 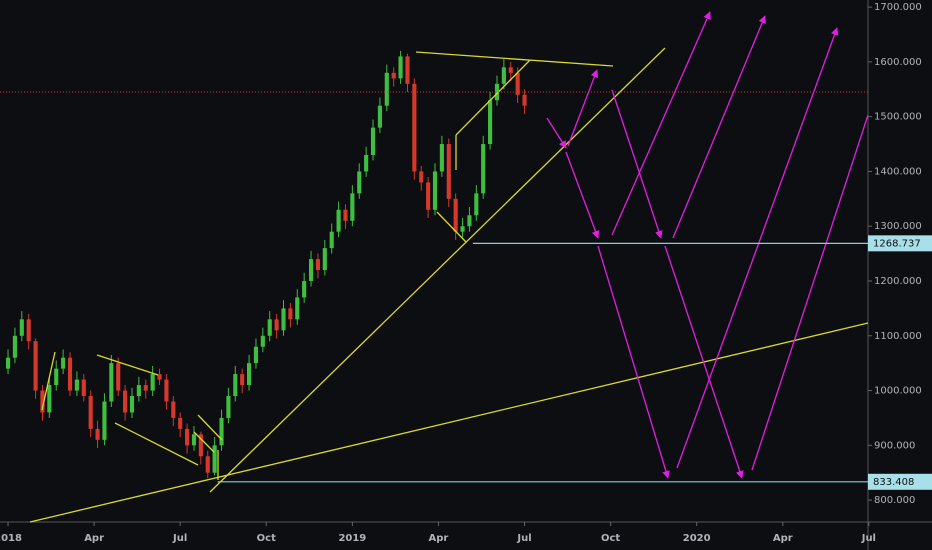 What do you see at coordinates (898, 62) in the screenshot?
I see `y-tick-label: 1600.000` at bounding box center [898, 62].